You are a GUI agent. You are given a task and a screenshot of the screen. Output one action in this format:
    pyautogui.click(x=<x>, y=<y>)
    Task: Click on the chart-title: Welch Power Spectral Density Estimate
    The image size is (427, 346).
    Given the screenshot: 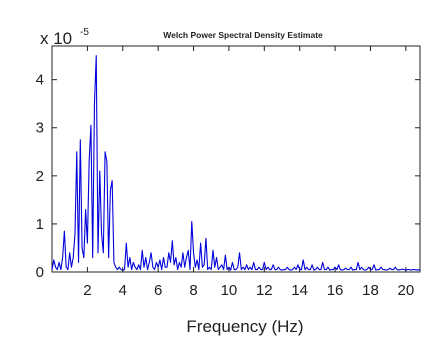 What is the action you would take?
    pyautogui.click(x=243, y=35)
    